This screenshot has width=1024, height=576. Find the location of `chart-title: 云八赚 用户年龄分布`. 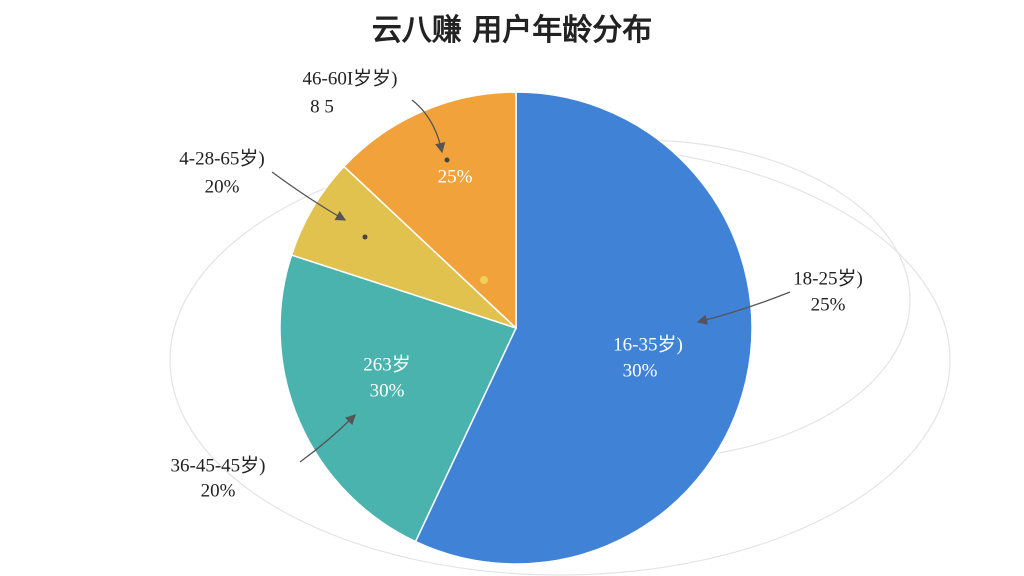

chart-title: 云八赚 用户年龄分布 is located at coordinates (512, 30).